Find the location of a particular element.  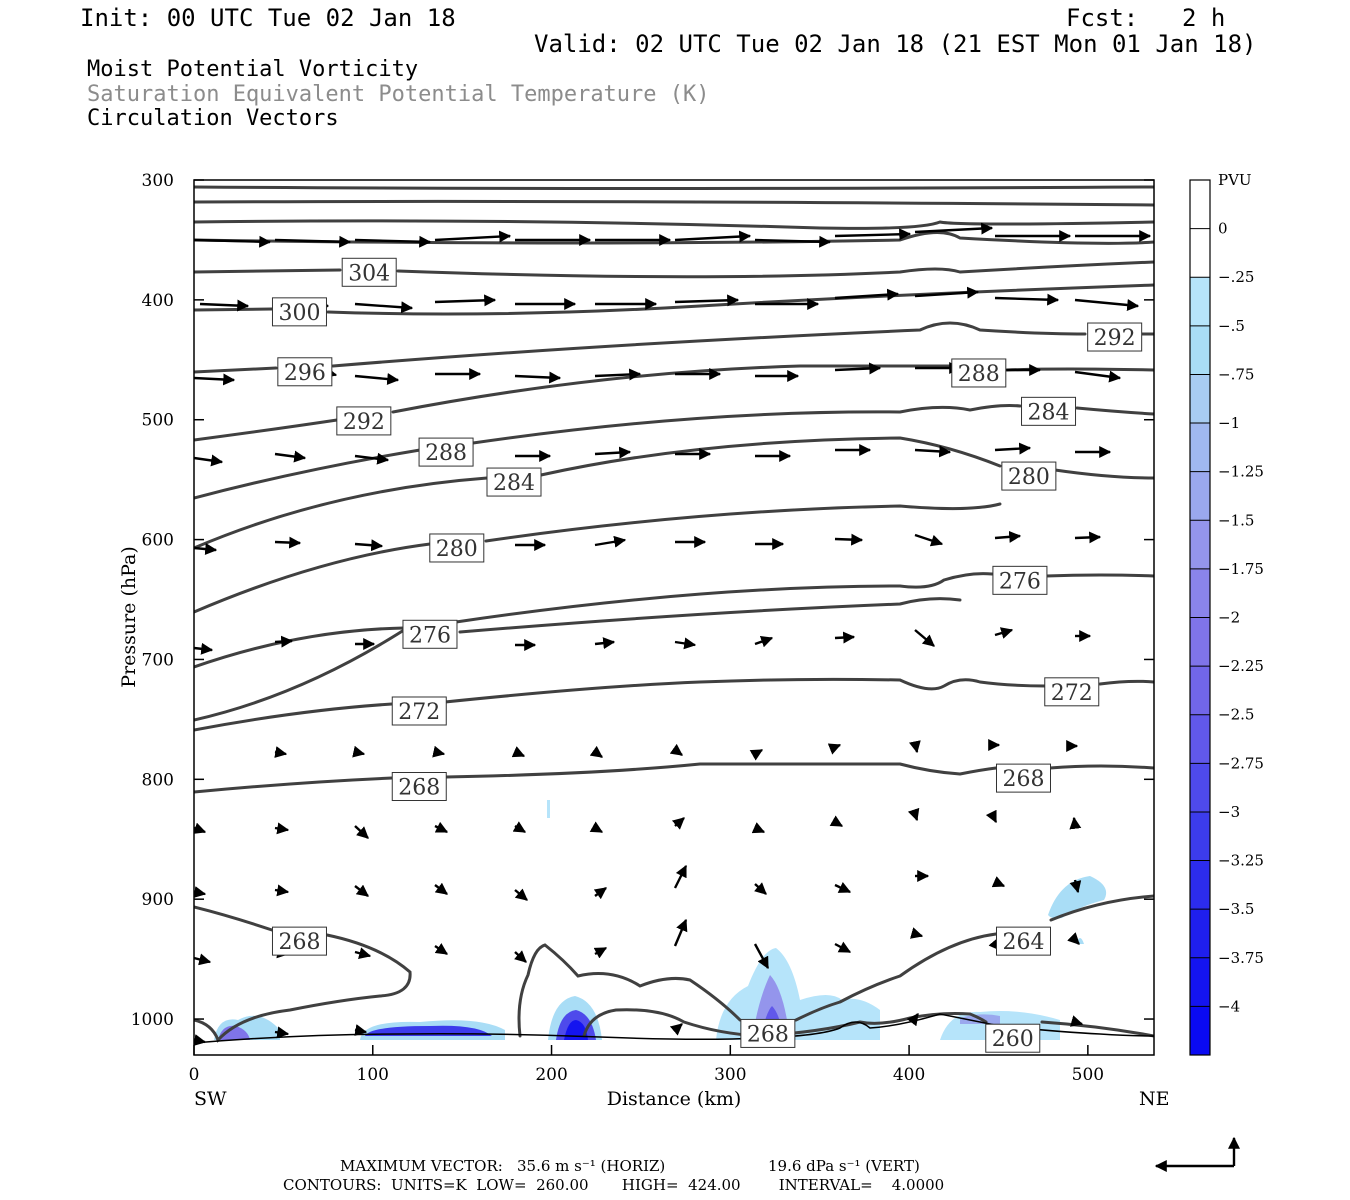

x-tick-label: 400 is located at coordinates (909, 1075).